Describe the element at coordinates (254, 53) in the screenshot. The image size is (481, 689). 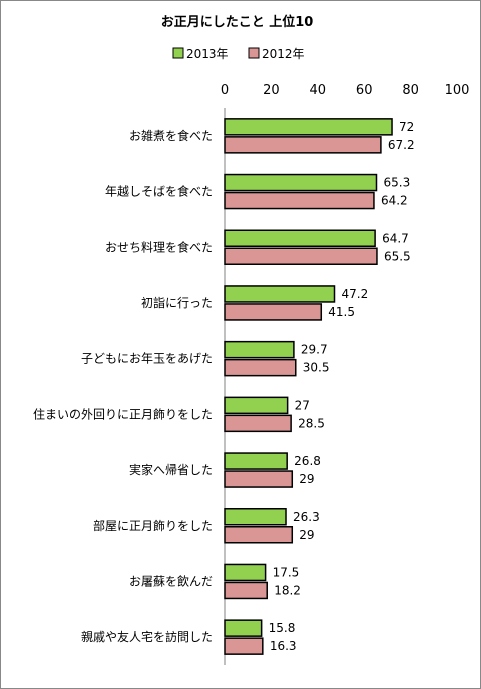
I see `legend-swatch-2012` at that location.